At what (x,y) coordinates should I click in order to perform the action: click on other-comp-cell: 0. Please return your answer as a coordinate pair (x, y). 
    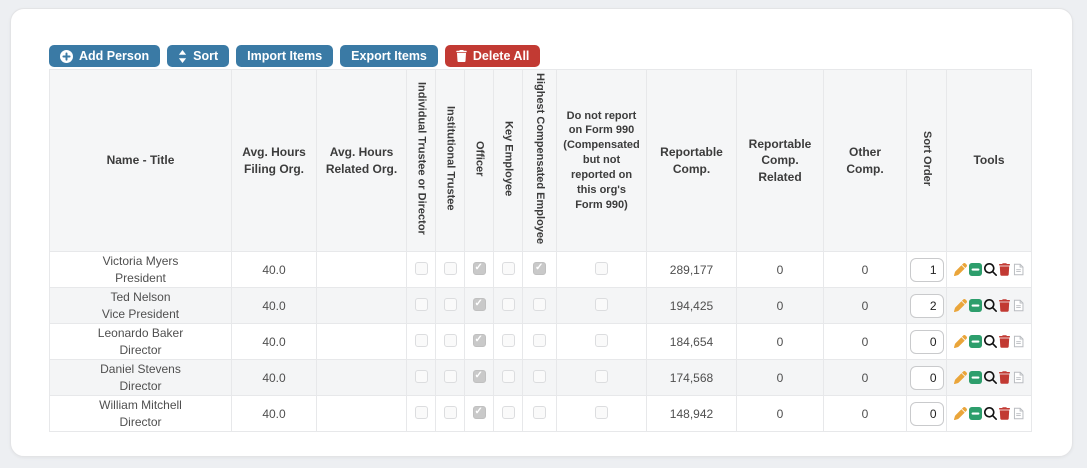
    Looking at the image, I should click on (865, 305).